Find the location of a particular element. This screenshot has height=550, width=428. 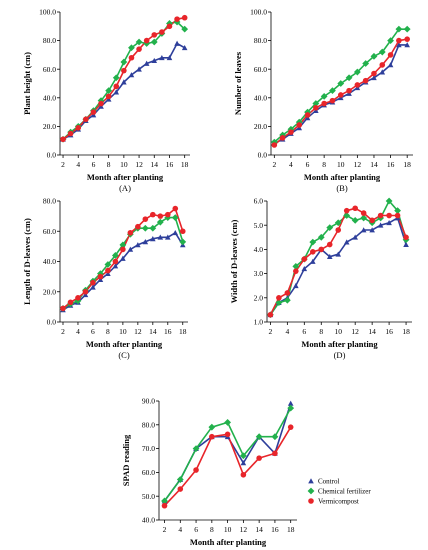

y-tick-label: 2.0 is located at coordinates (259, 297).